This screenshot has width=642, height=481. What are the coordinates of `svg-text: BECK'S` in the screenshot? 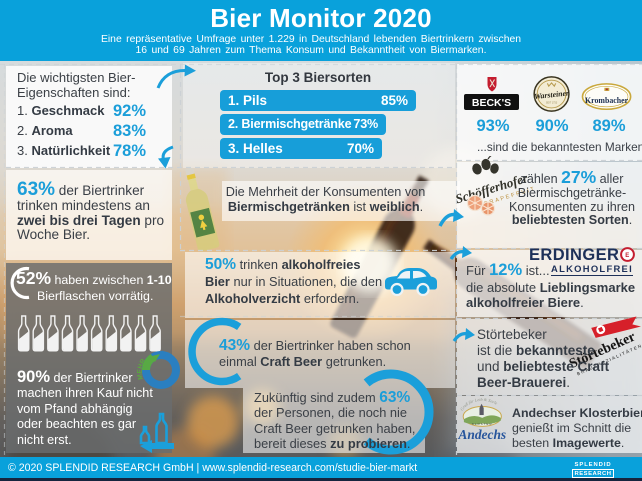 It's located at (491, 103).